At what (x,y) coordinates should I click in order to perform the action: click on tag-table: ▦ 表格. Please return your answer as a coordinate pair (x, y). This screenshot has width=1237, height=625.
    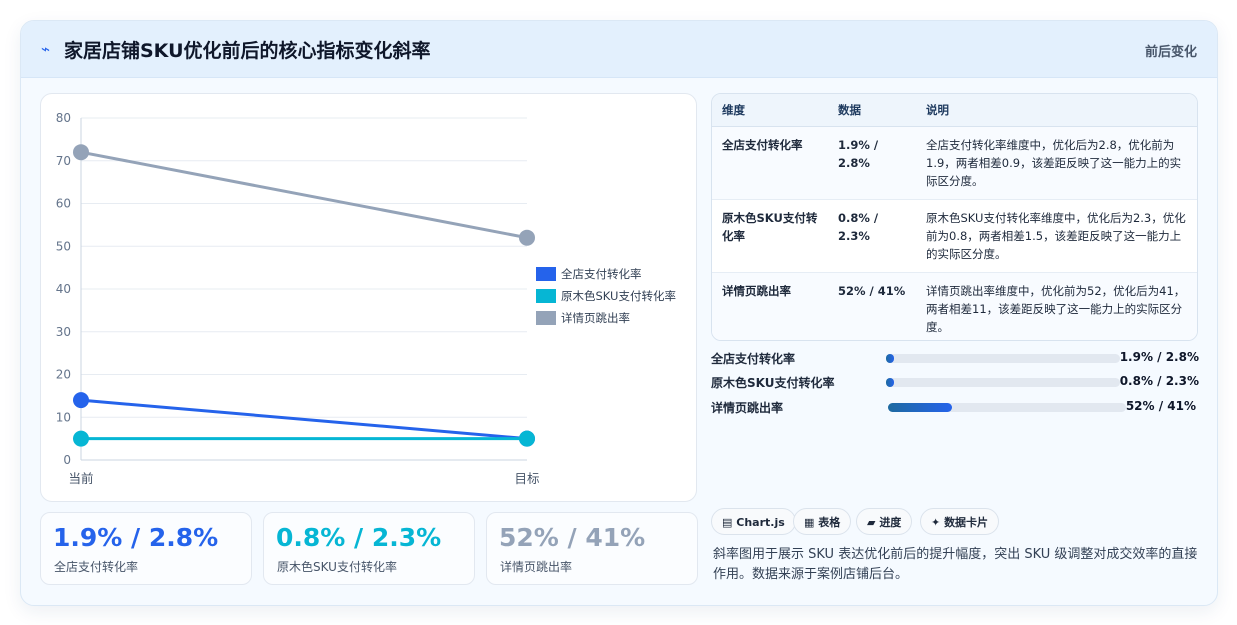
    Looking at the image, I should click on (822, 521).